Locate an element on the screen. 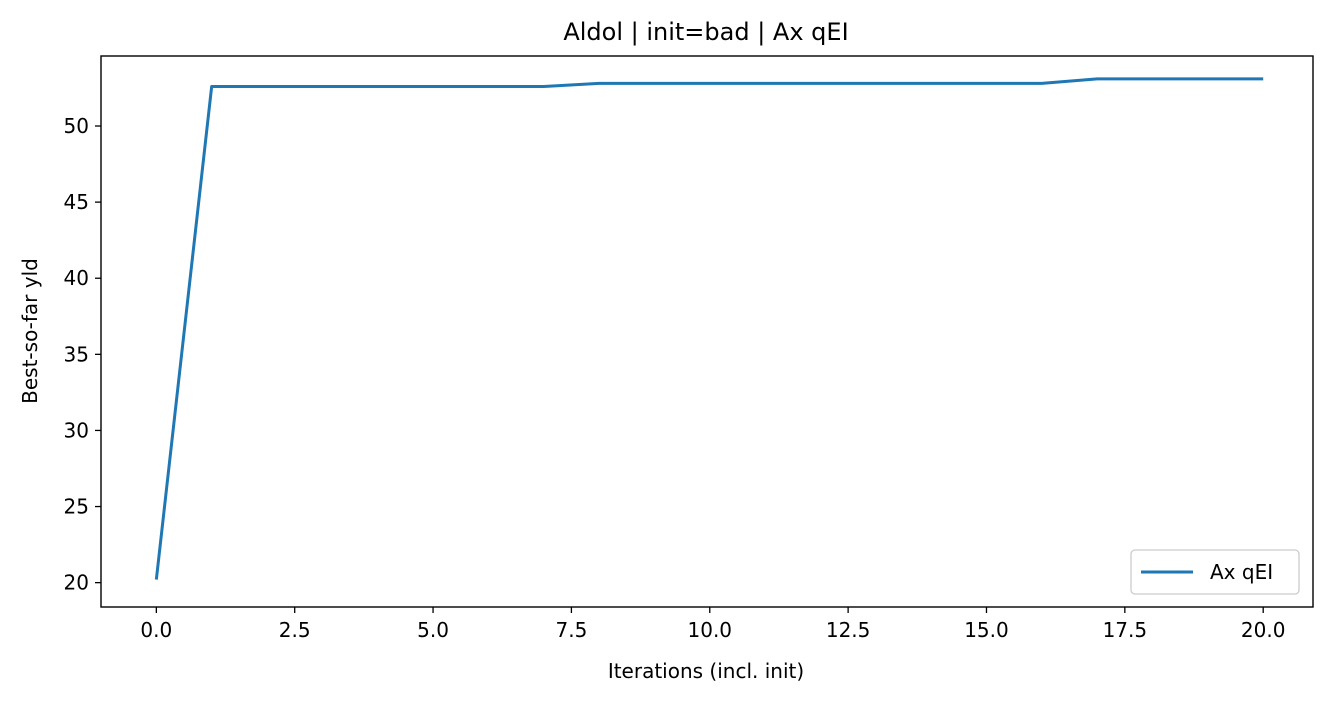  y-tick-label: 50 is located at coordinates (76, 126).